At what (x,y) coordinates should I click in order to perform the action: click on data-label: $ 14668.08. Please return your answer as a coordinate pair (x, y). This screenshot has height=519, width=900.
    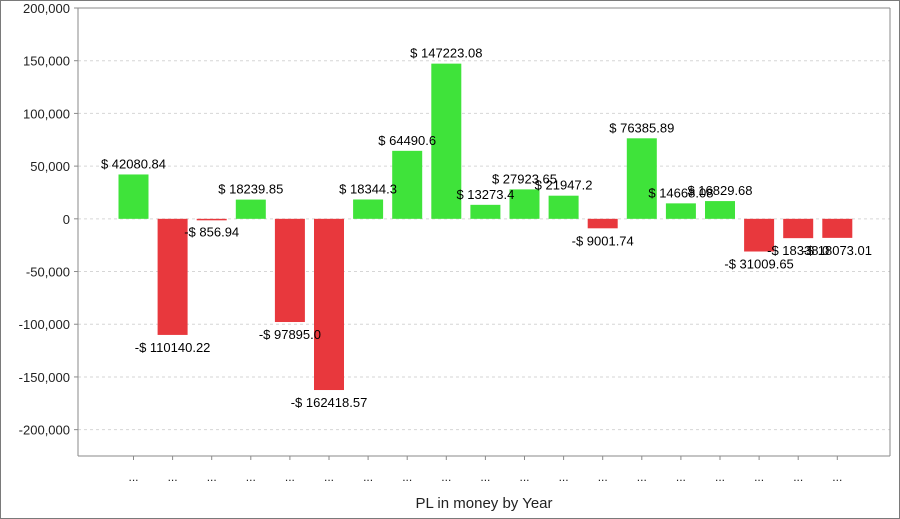
    Looking at the image, I should click on (680, 192).